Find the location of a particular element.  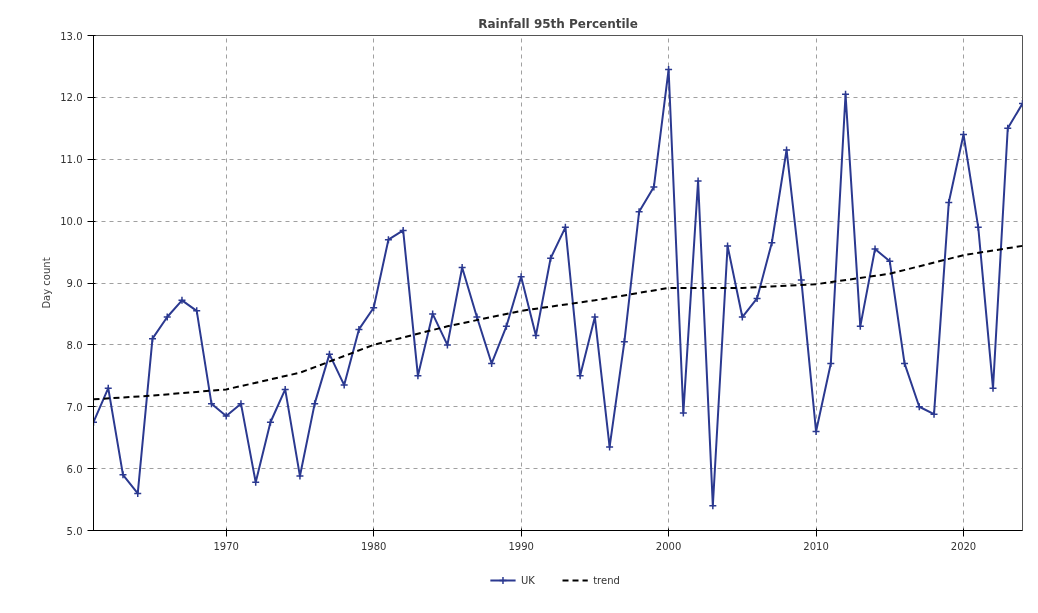

y-tick-label: 8.0 is located at coordinates (74, 345).